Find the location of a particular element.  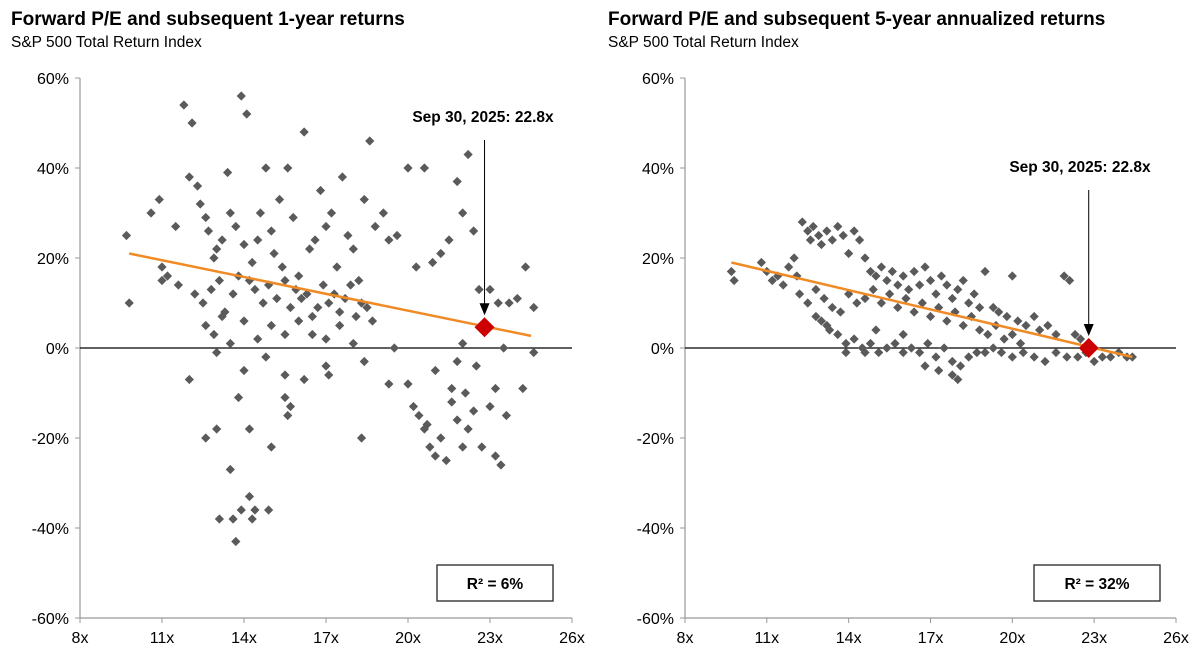

left-chart-subtitle: S&P 500 Total Return Index is located at coordinates (106, 42).